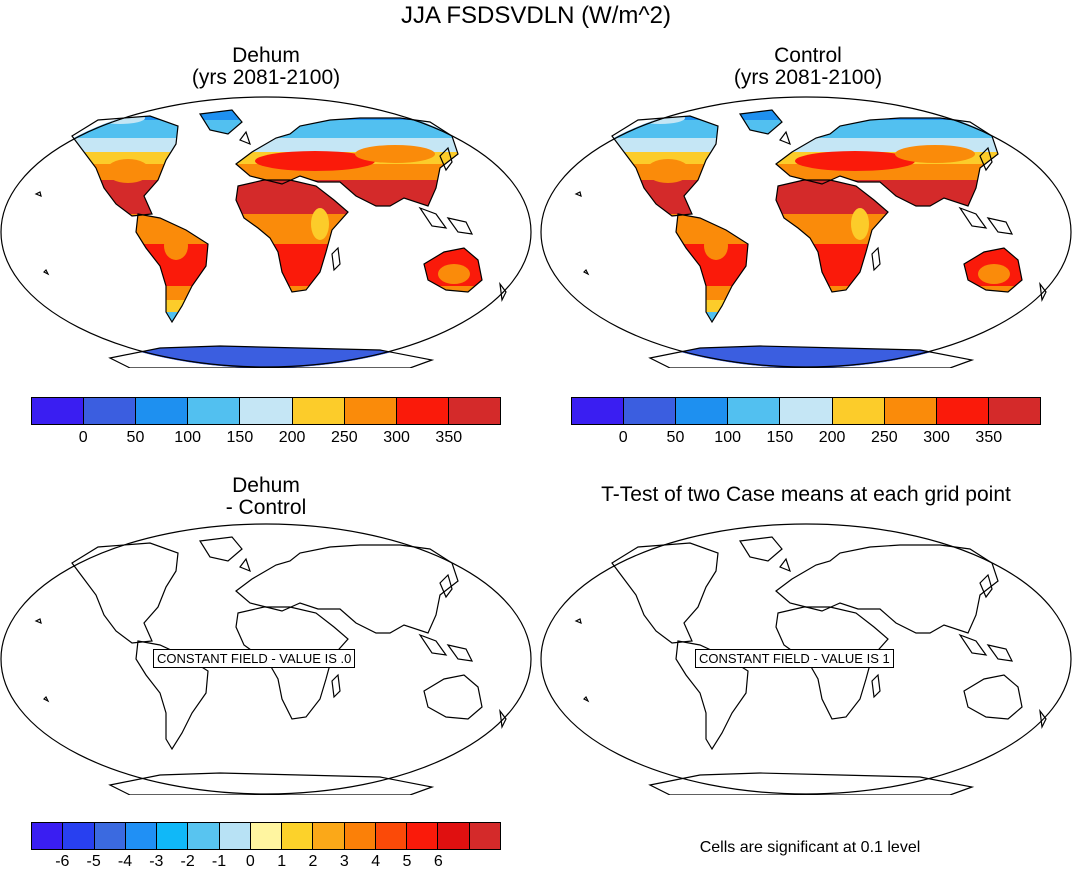 The image size is (1072, 873). I want to click on colorbar-tick-label: 2, so click(313, 861).